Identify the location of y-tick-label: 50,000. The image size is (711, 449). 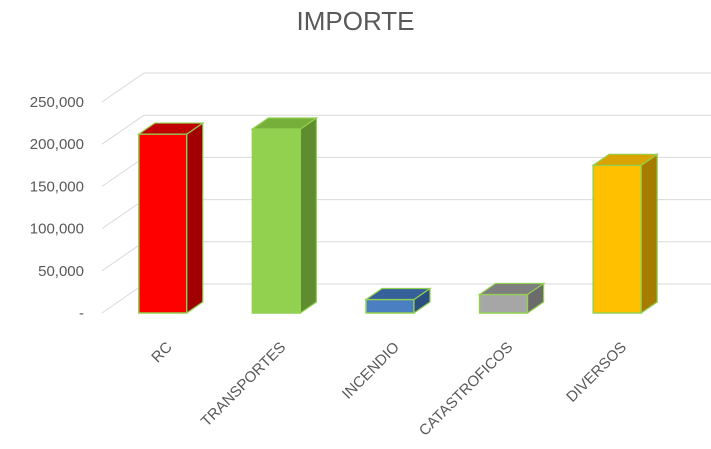
(61, 271).